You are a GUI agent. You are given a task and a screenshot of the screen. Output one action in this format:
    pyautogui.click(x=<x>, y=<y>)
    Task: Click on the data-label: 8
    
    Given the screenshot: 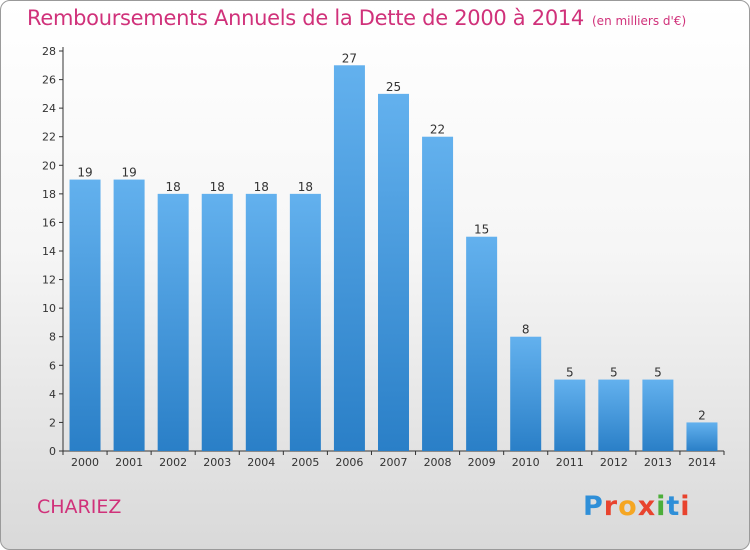 What is the action you would take?
    pyautogui.click(x=526, y=330)
    